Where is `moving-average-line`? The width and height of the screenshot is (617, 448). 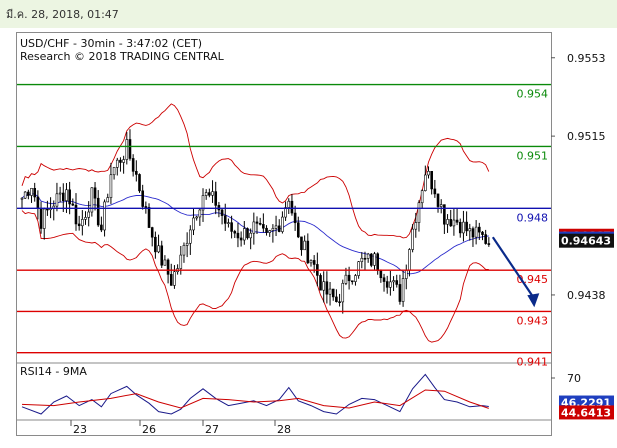 moving-average-line is located at coordinates (255, 234).